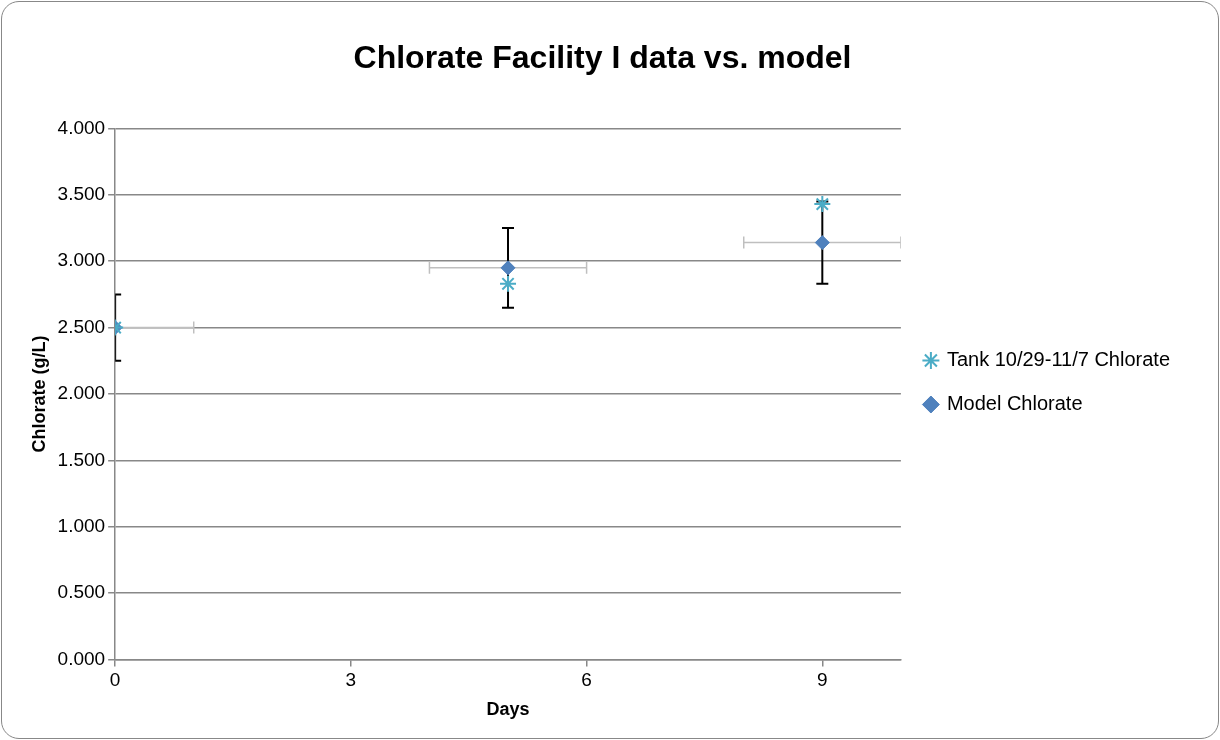 Image resolution: width=1220 pixels, height=740 pixels. Describe the element at coordinates (508, 709) in the screenshot. I see `x-axis-title: Days` at that location.